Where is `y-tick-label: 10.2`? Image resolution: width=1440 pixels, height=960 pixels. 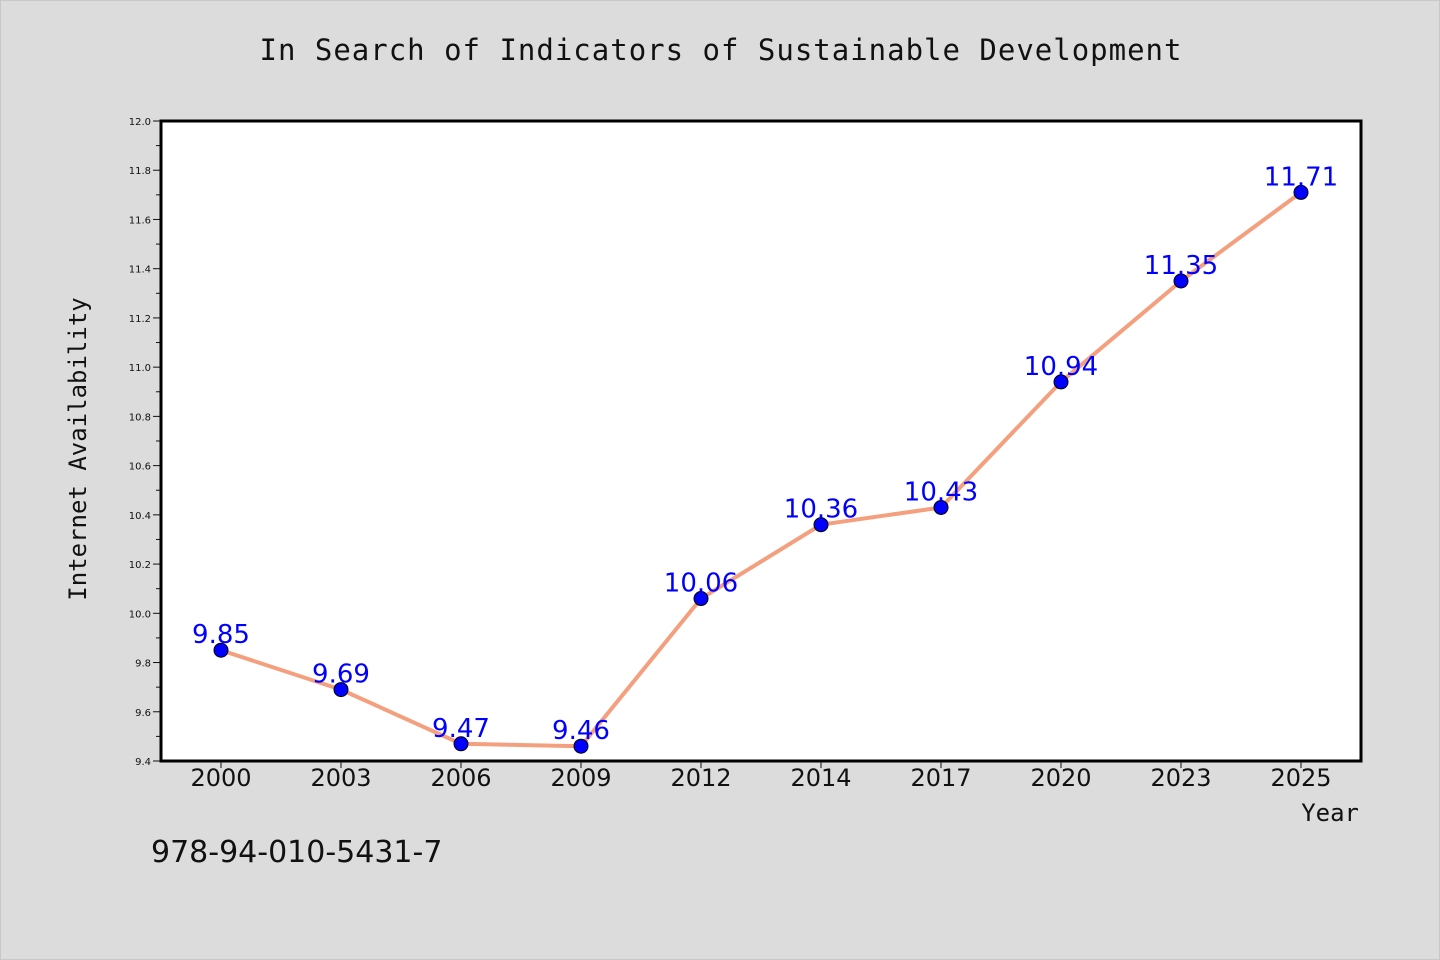
y-tick-label: 10.2 is located at coordinates (140, 565).